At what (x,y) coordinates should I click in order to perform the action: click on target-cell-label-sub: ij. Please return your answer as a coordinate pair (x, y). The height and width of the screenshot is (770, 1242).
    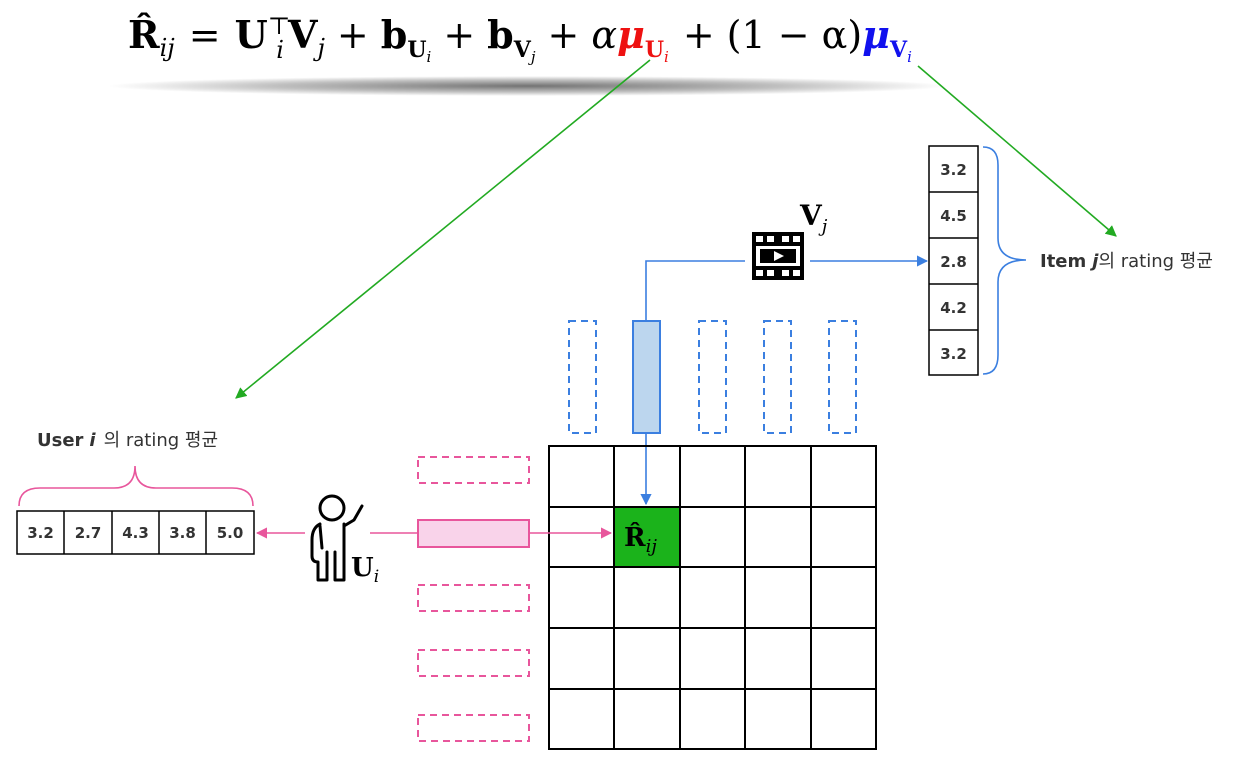
    Looking at the image, I should click on (652, 546).